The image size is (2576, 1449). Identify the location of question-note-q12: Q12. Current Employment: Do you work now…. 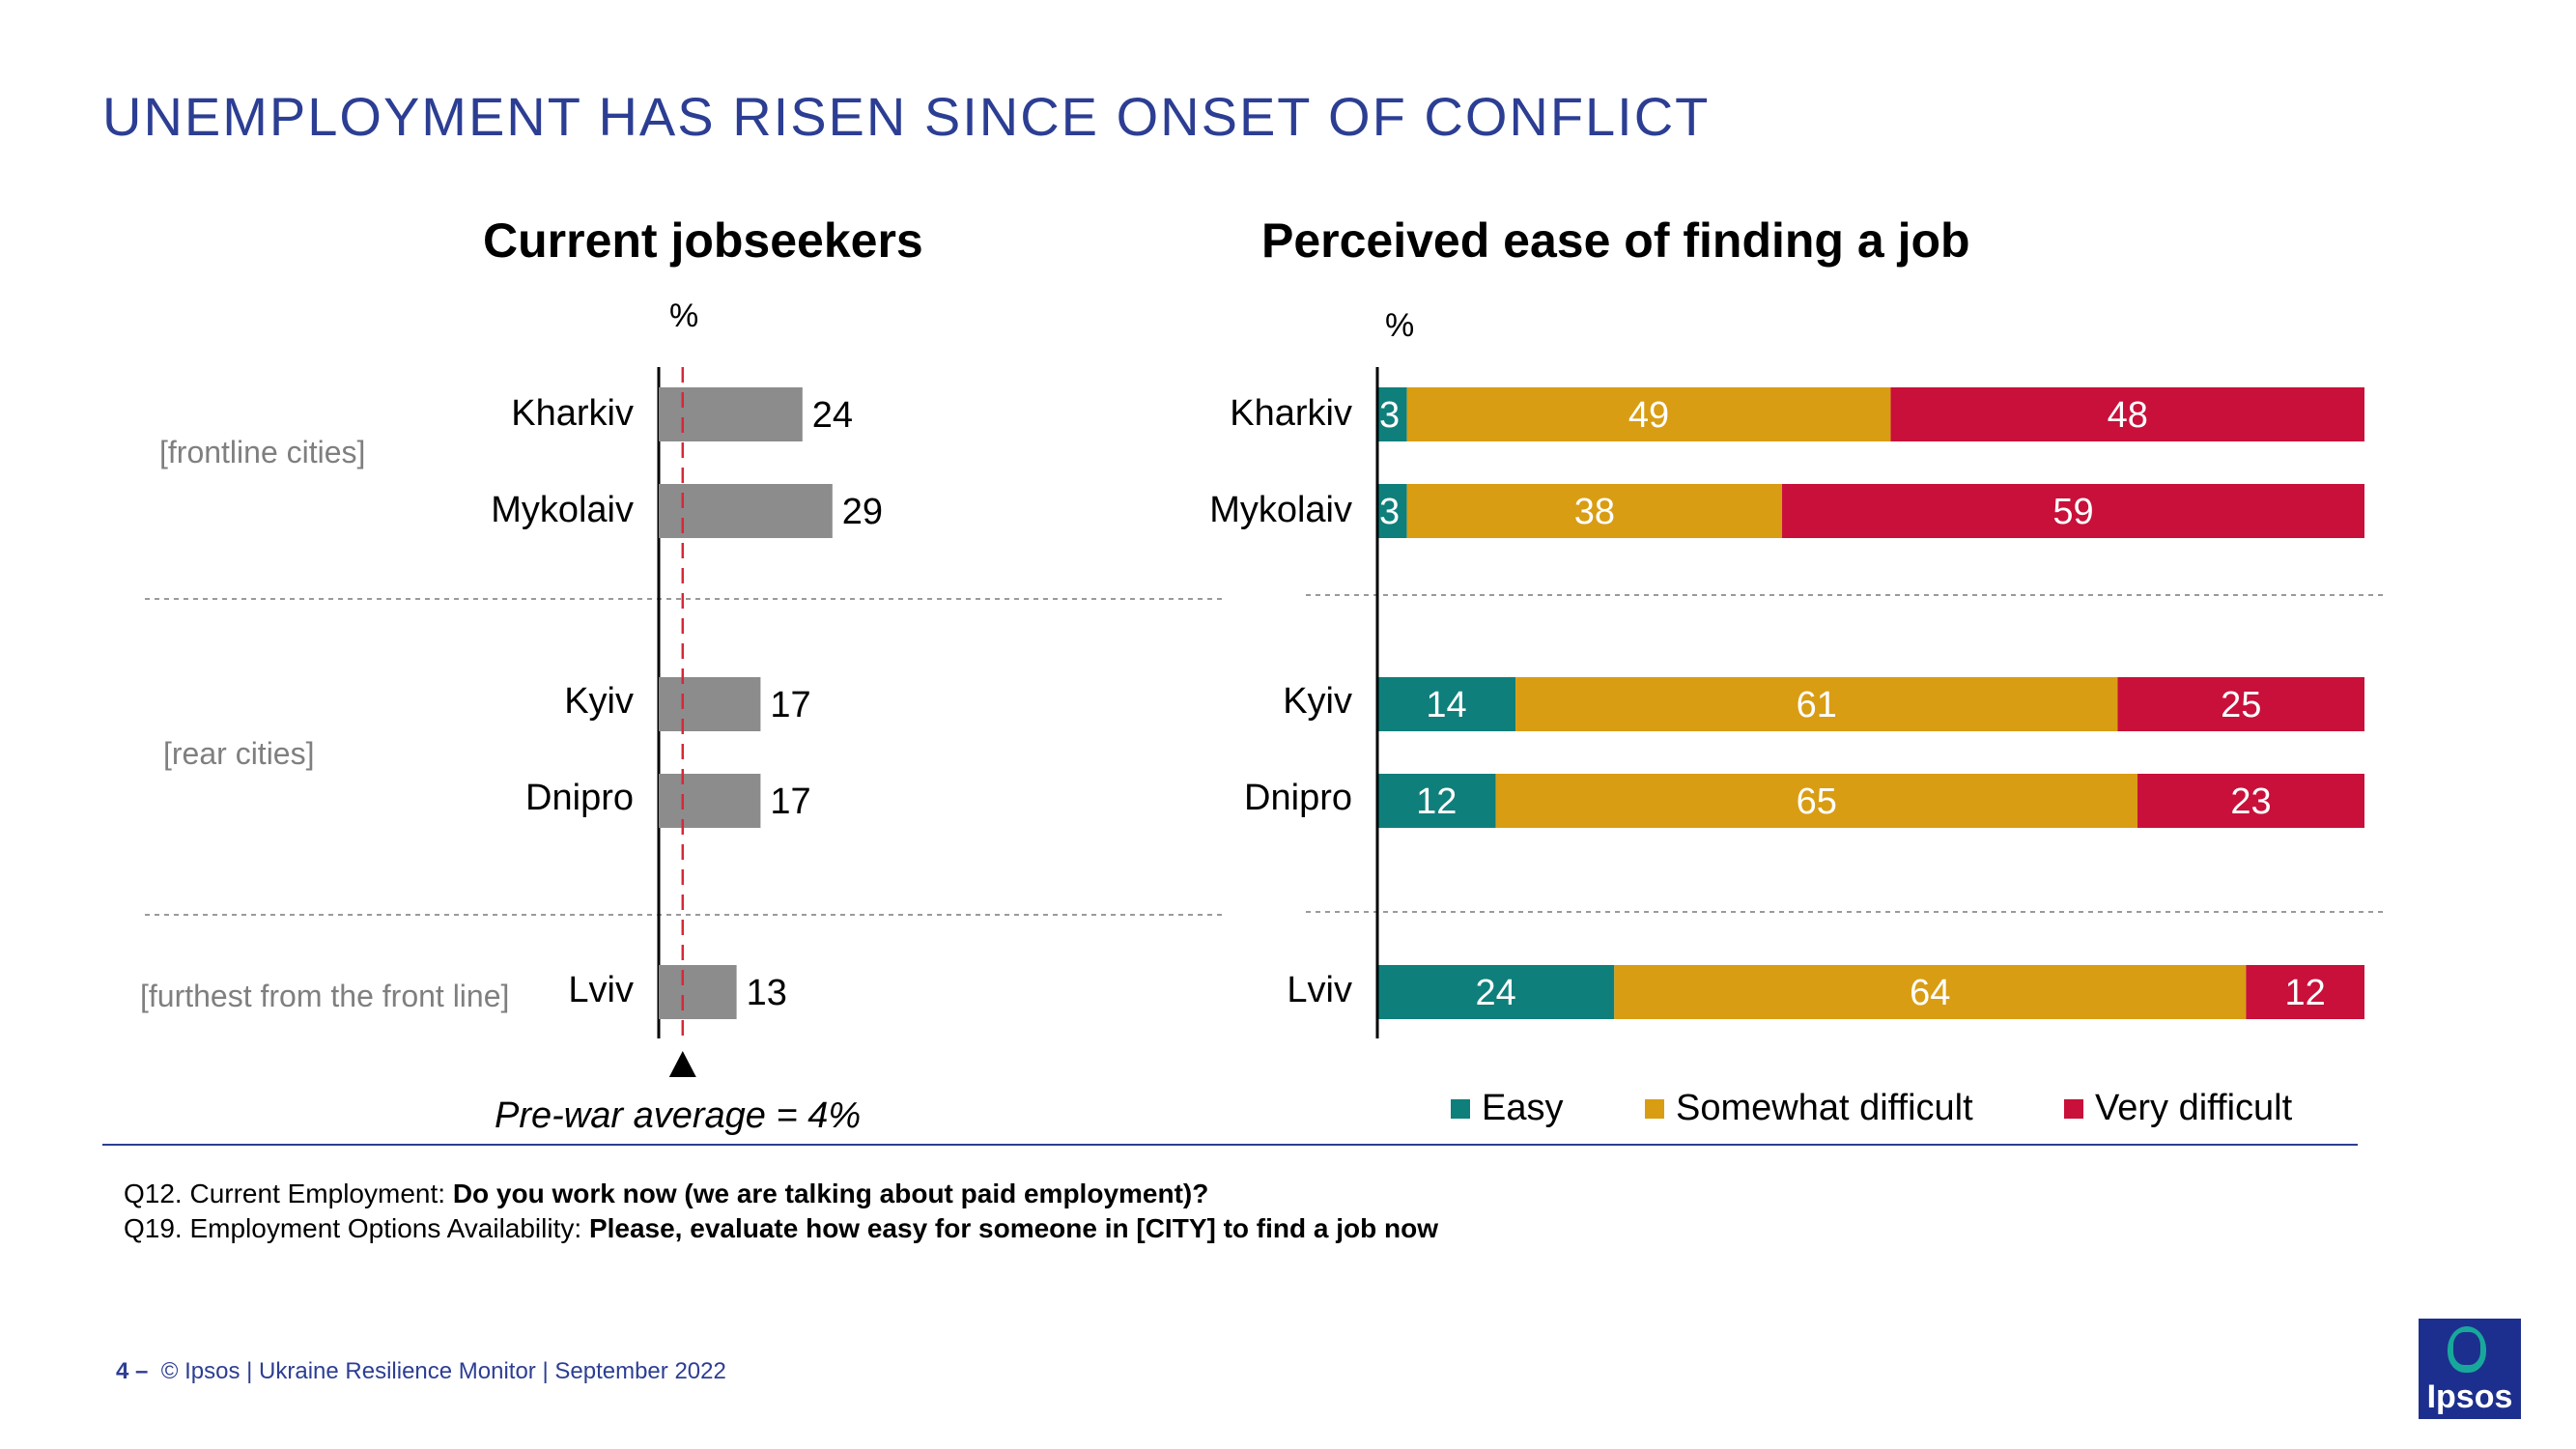
(666, 1194).